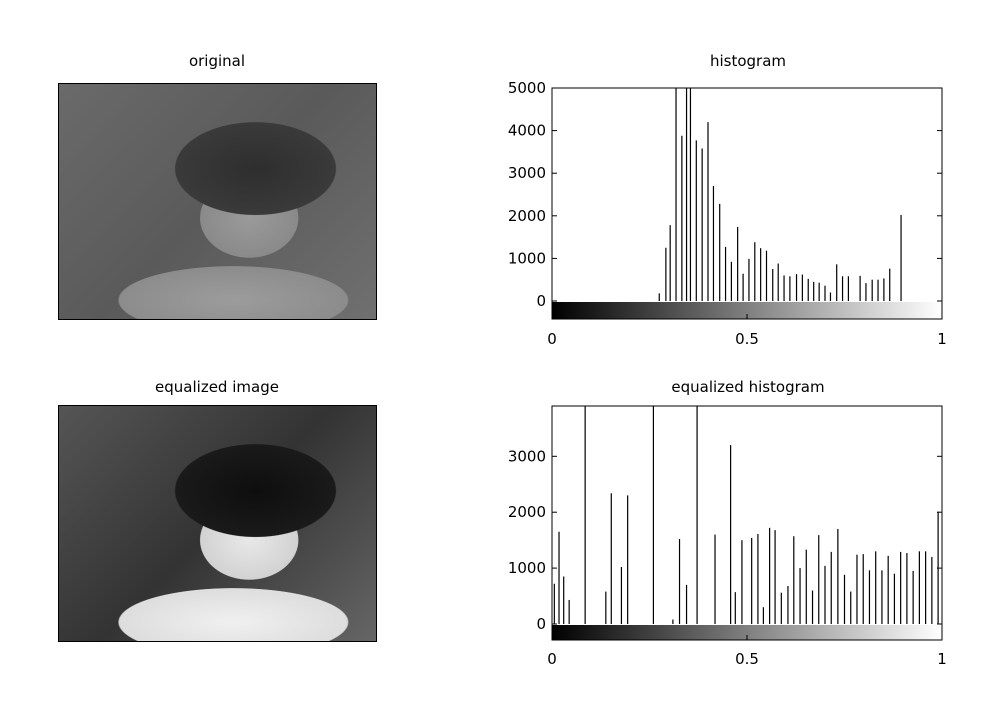 This screenshot has width=994, height=710. What do you see at coordinates (748, 61) in the screenshot?
I see `histogram-title: histogram` at bounding box center [748, 61].